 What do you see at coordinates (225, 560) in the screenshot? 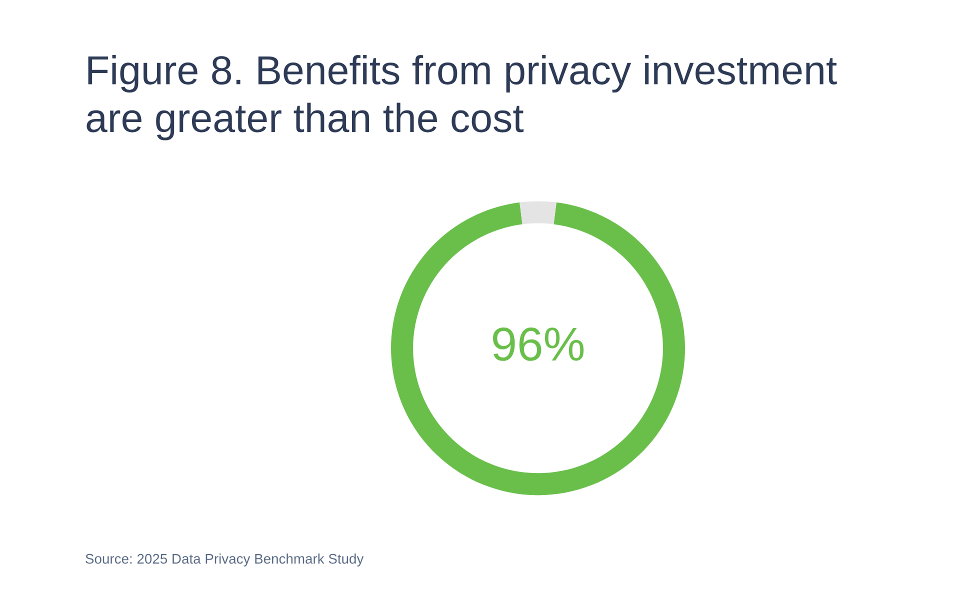
I see `source-note: Source: 2025 Data Privacy Benchmark Study` at bounding box center [225, 560].